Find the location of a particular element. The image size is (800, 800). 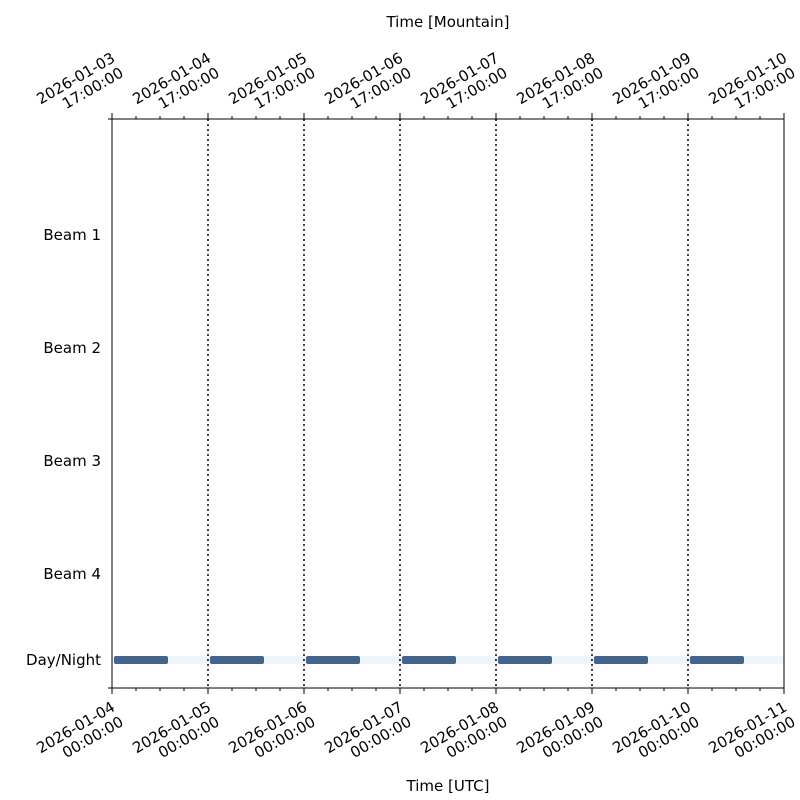

x2-axis-label: Time [Mountain] is located at coordinates (447, 22).